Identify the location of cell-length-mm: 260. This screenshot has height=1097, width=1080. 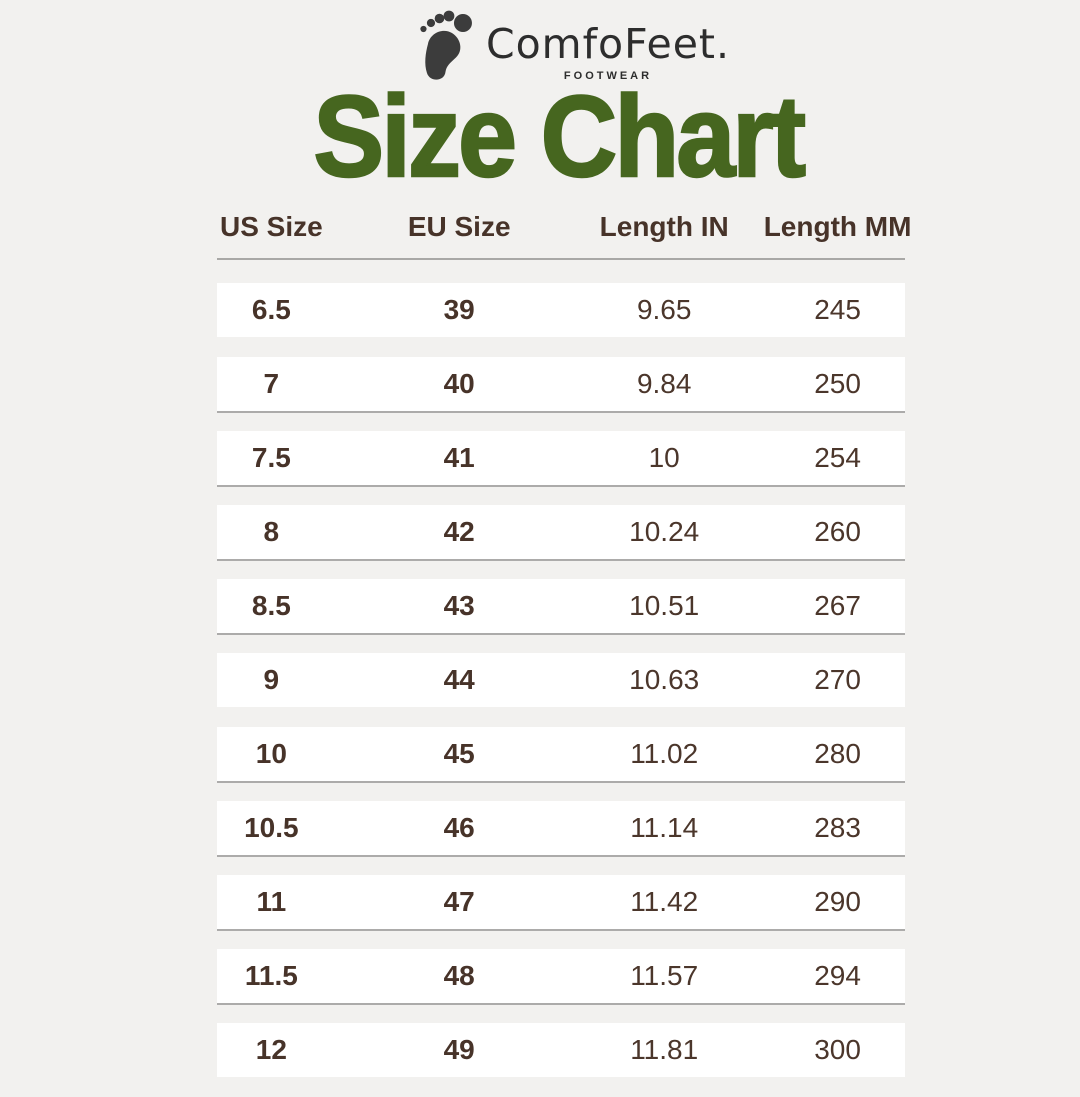
(837, 531).